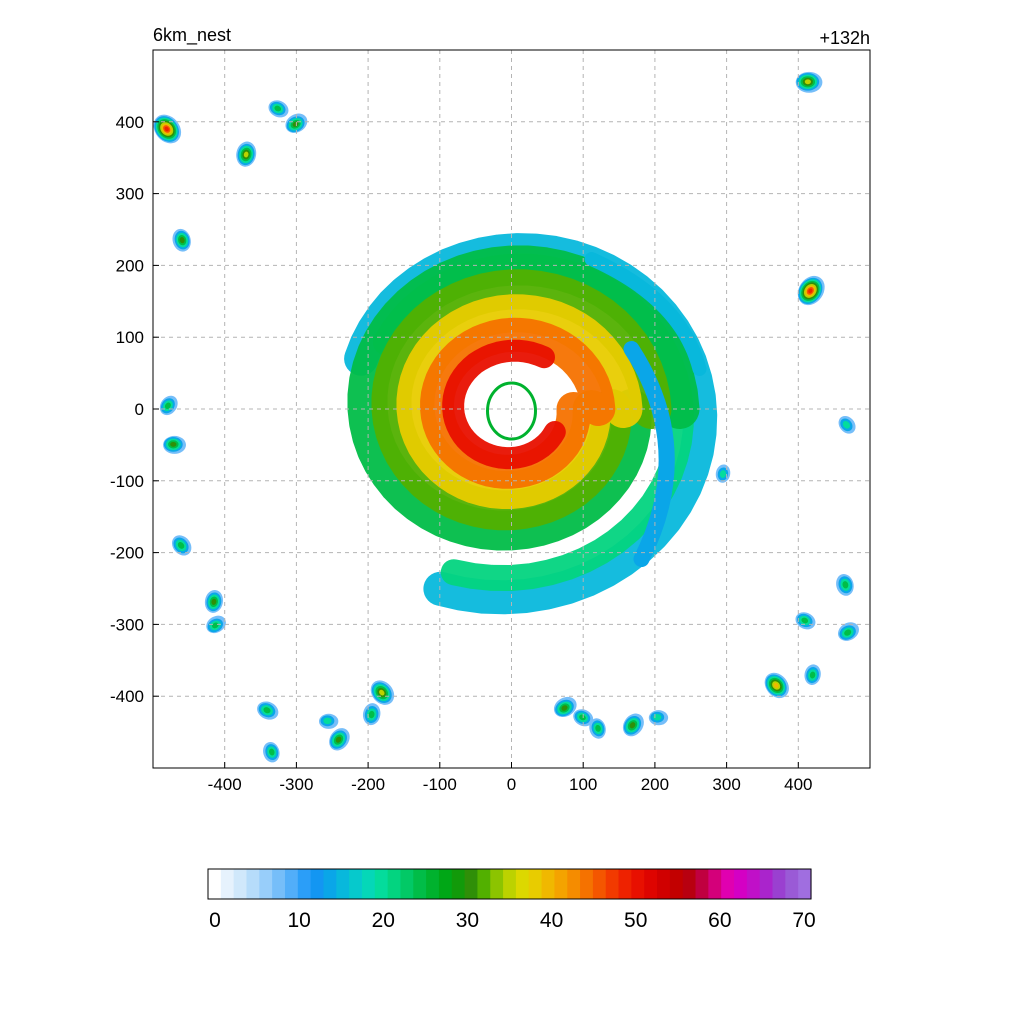 The width and height of the screenshot is (1024, 1024). Describe the element at coordinates (655, 784) in the screenshot. I see `x-tick-label: 200` at that location.